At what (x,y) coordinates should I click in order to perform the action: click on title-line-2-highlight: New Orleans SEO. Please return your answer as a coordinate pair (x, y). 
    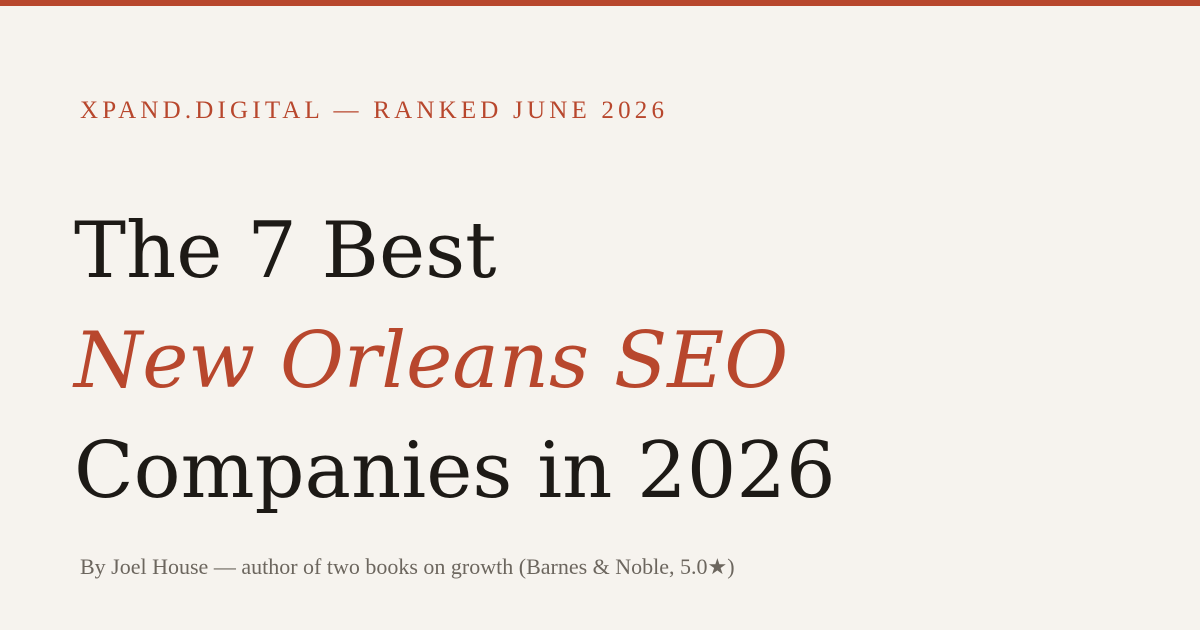
    Looking at the image, I should click on (431, 361).